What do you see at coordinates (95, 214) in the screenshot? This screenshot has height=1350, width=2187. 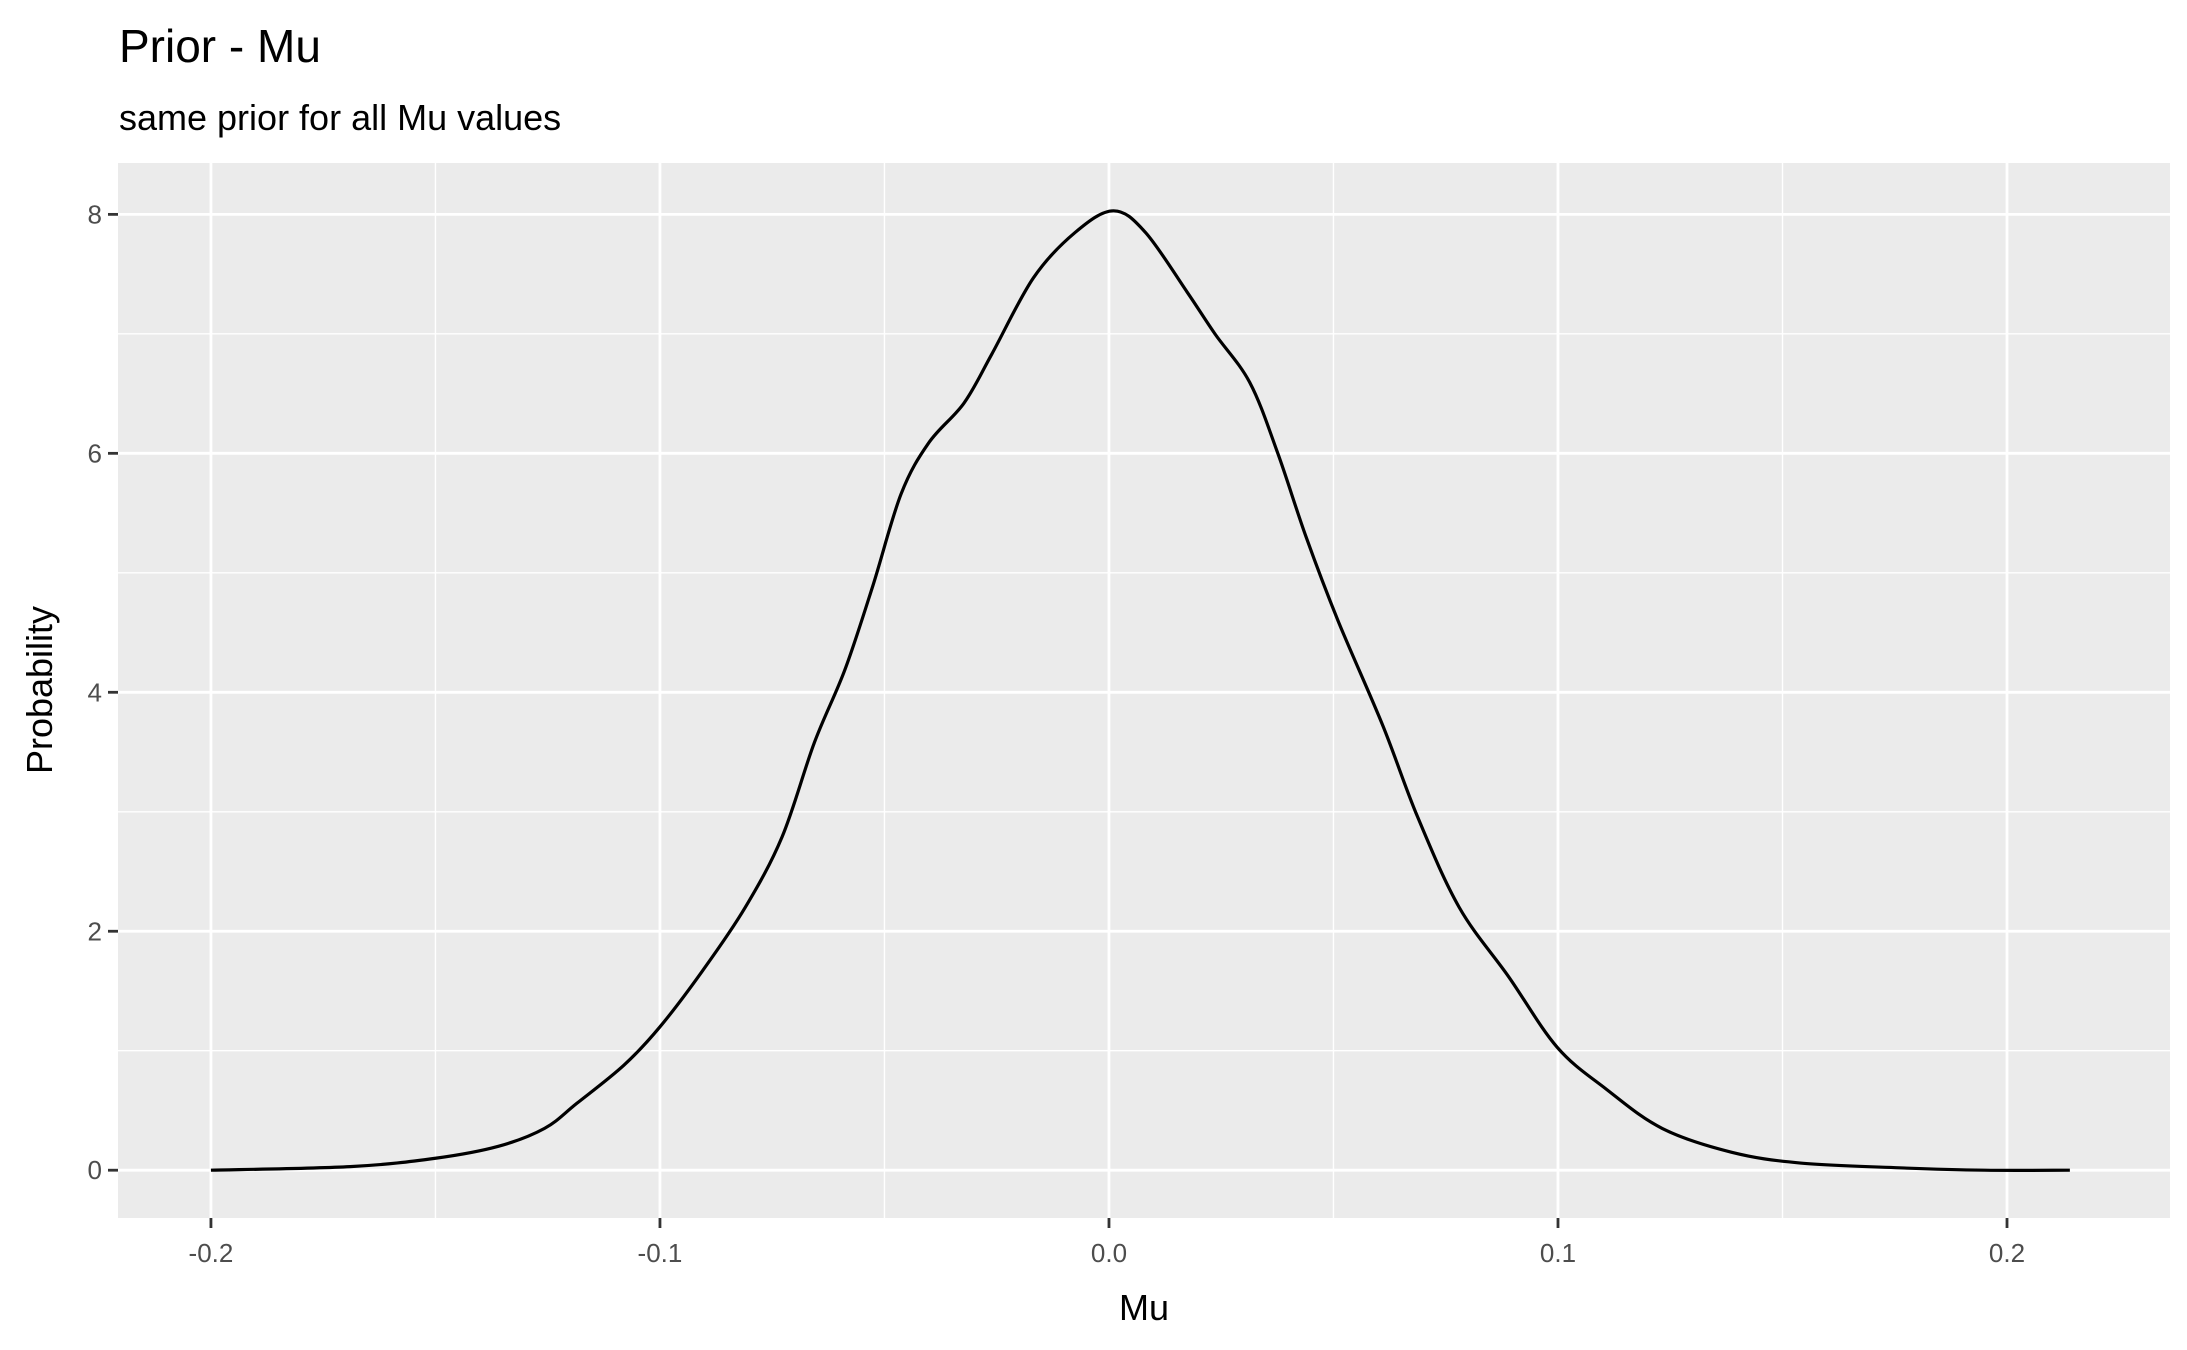 I see `y-tick-label: 8` at bounding box center [95, 214].